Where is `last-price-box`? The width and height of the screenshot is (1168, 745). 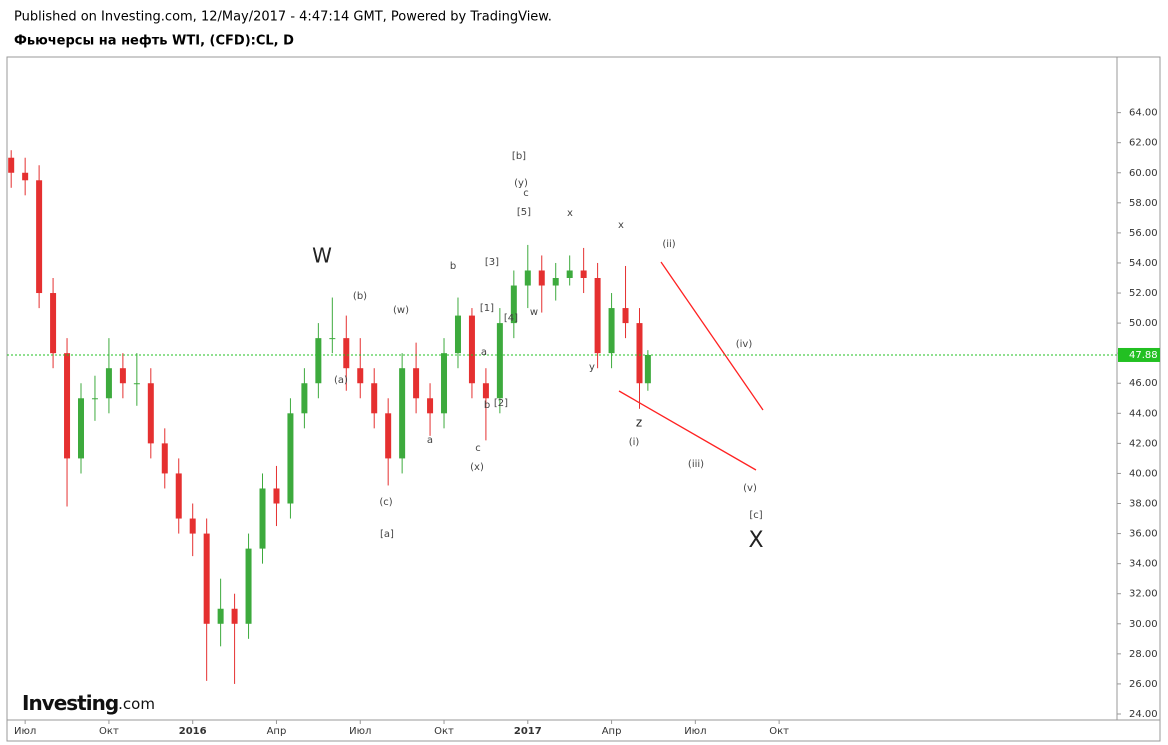
last-price-box is located at coordinates (1139, 354).